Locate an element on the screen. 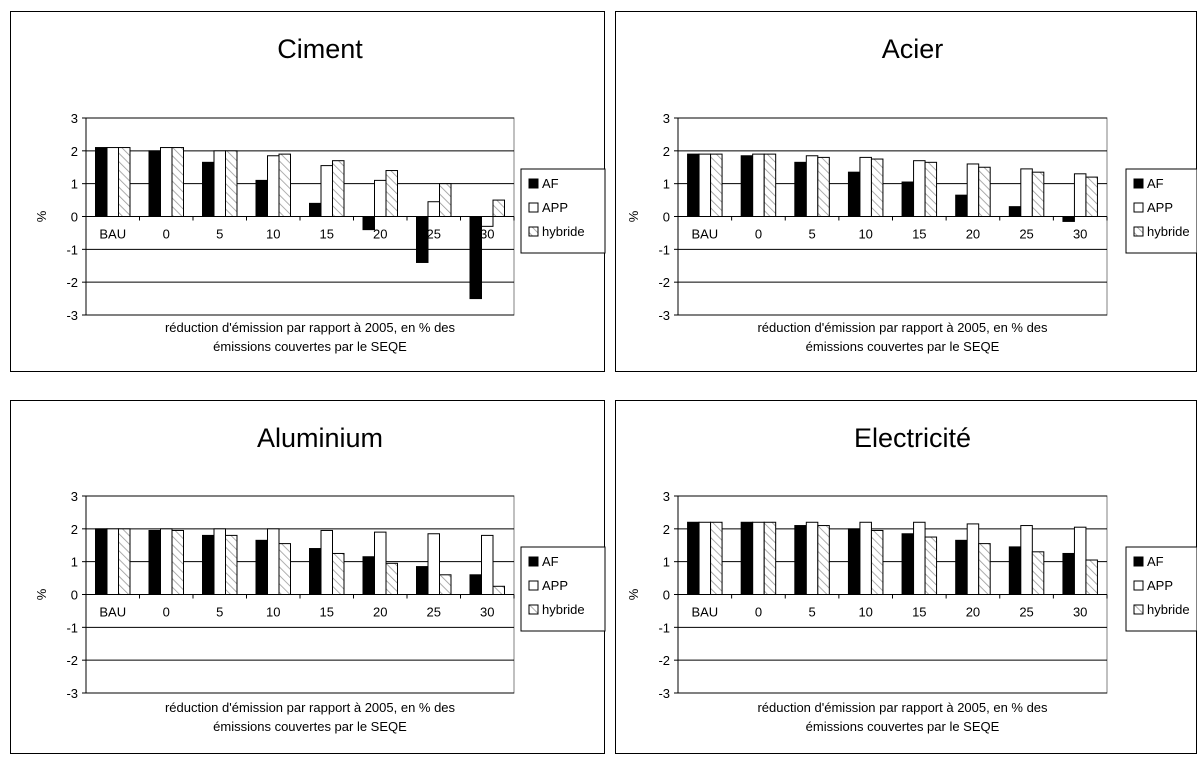 The width and height of the screenshot is (1197, 760). y-axis-label: % is located at coordinates (41, 216).